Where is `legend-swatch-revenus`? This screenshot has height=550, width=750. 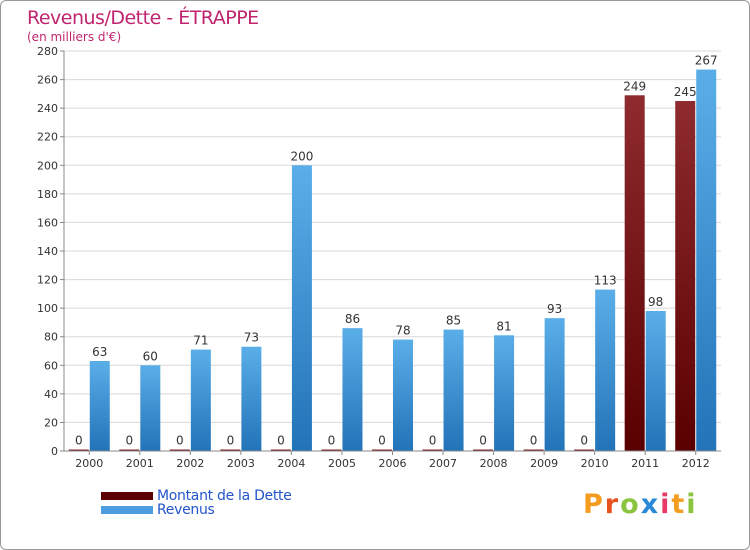
legend-swatch-revenus is located at coordinates (127, 509).